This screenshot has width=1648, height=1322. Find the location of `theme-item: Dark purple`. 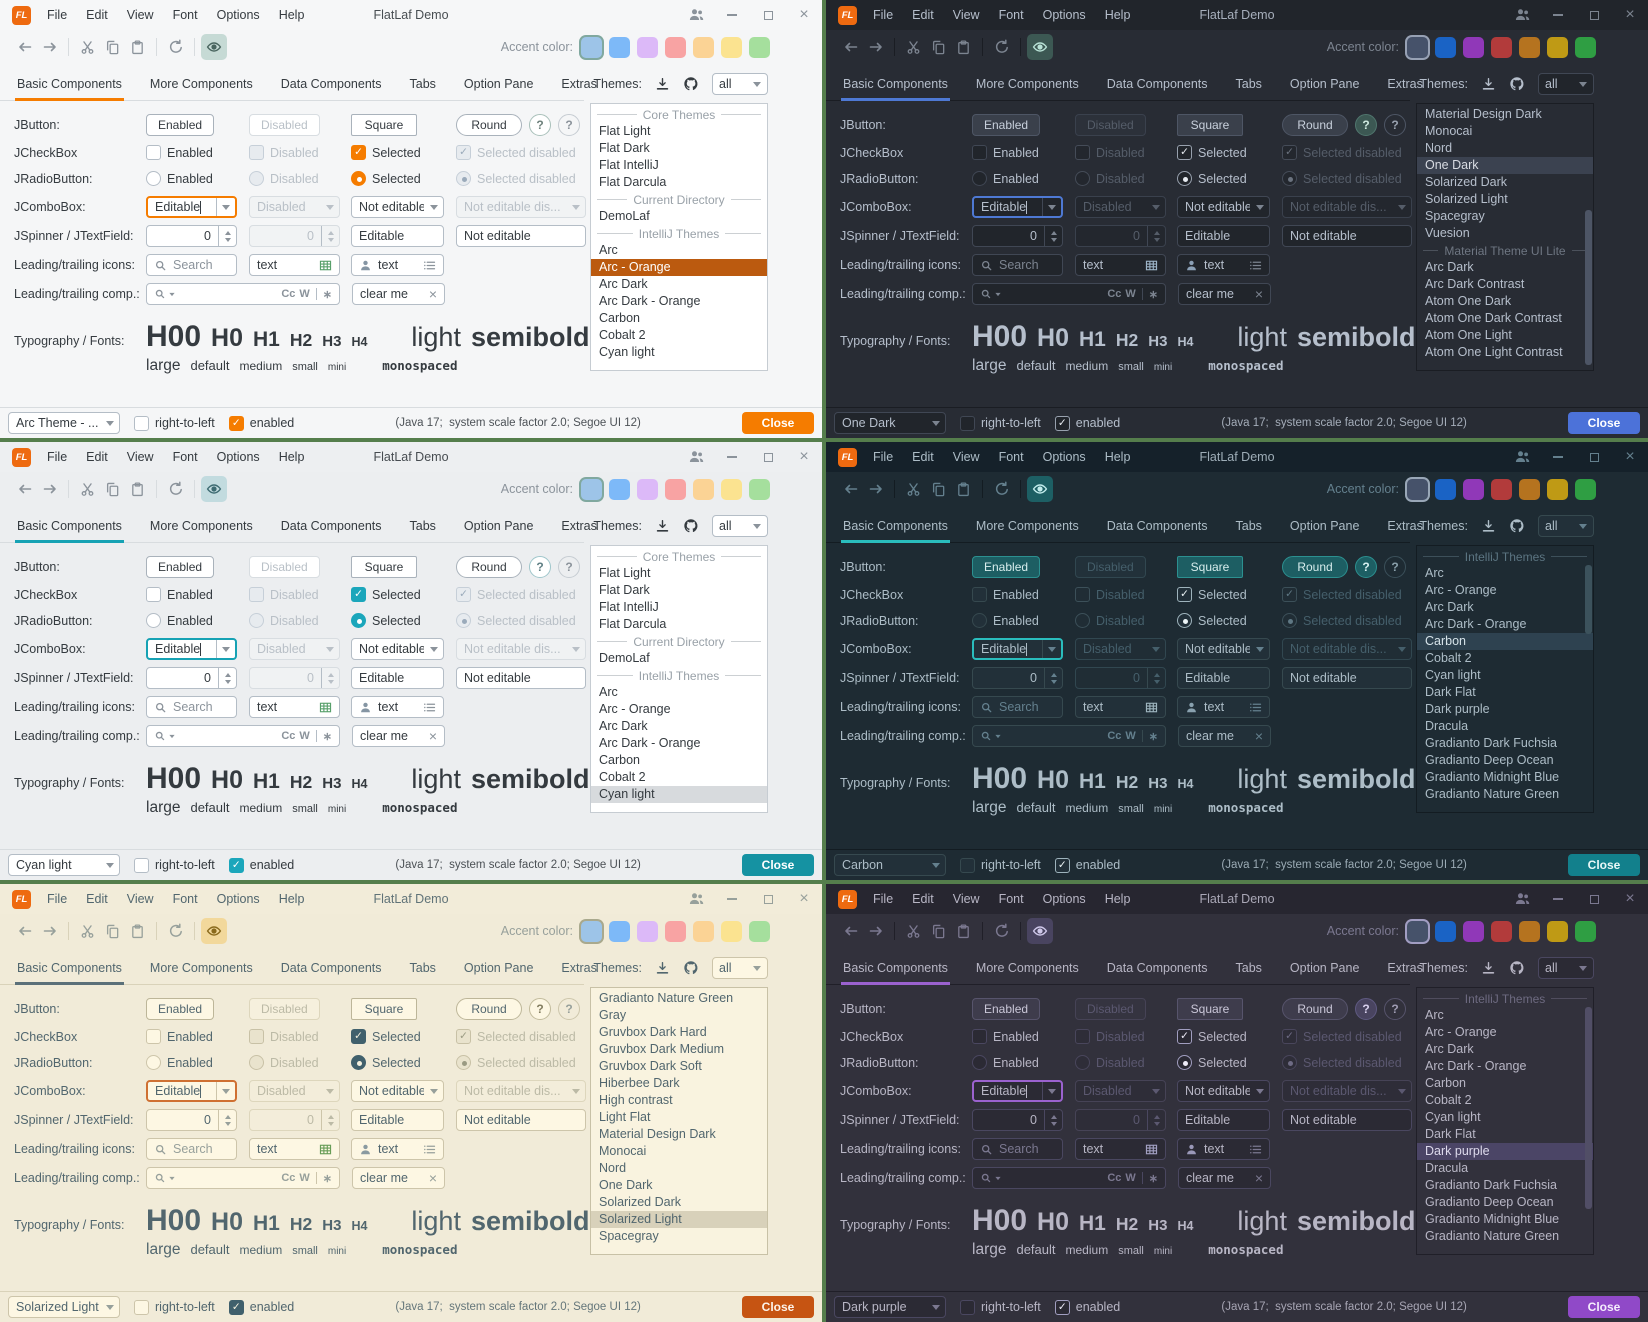

theme-item: Dark purple is located at coordinates (1457, 709).